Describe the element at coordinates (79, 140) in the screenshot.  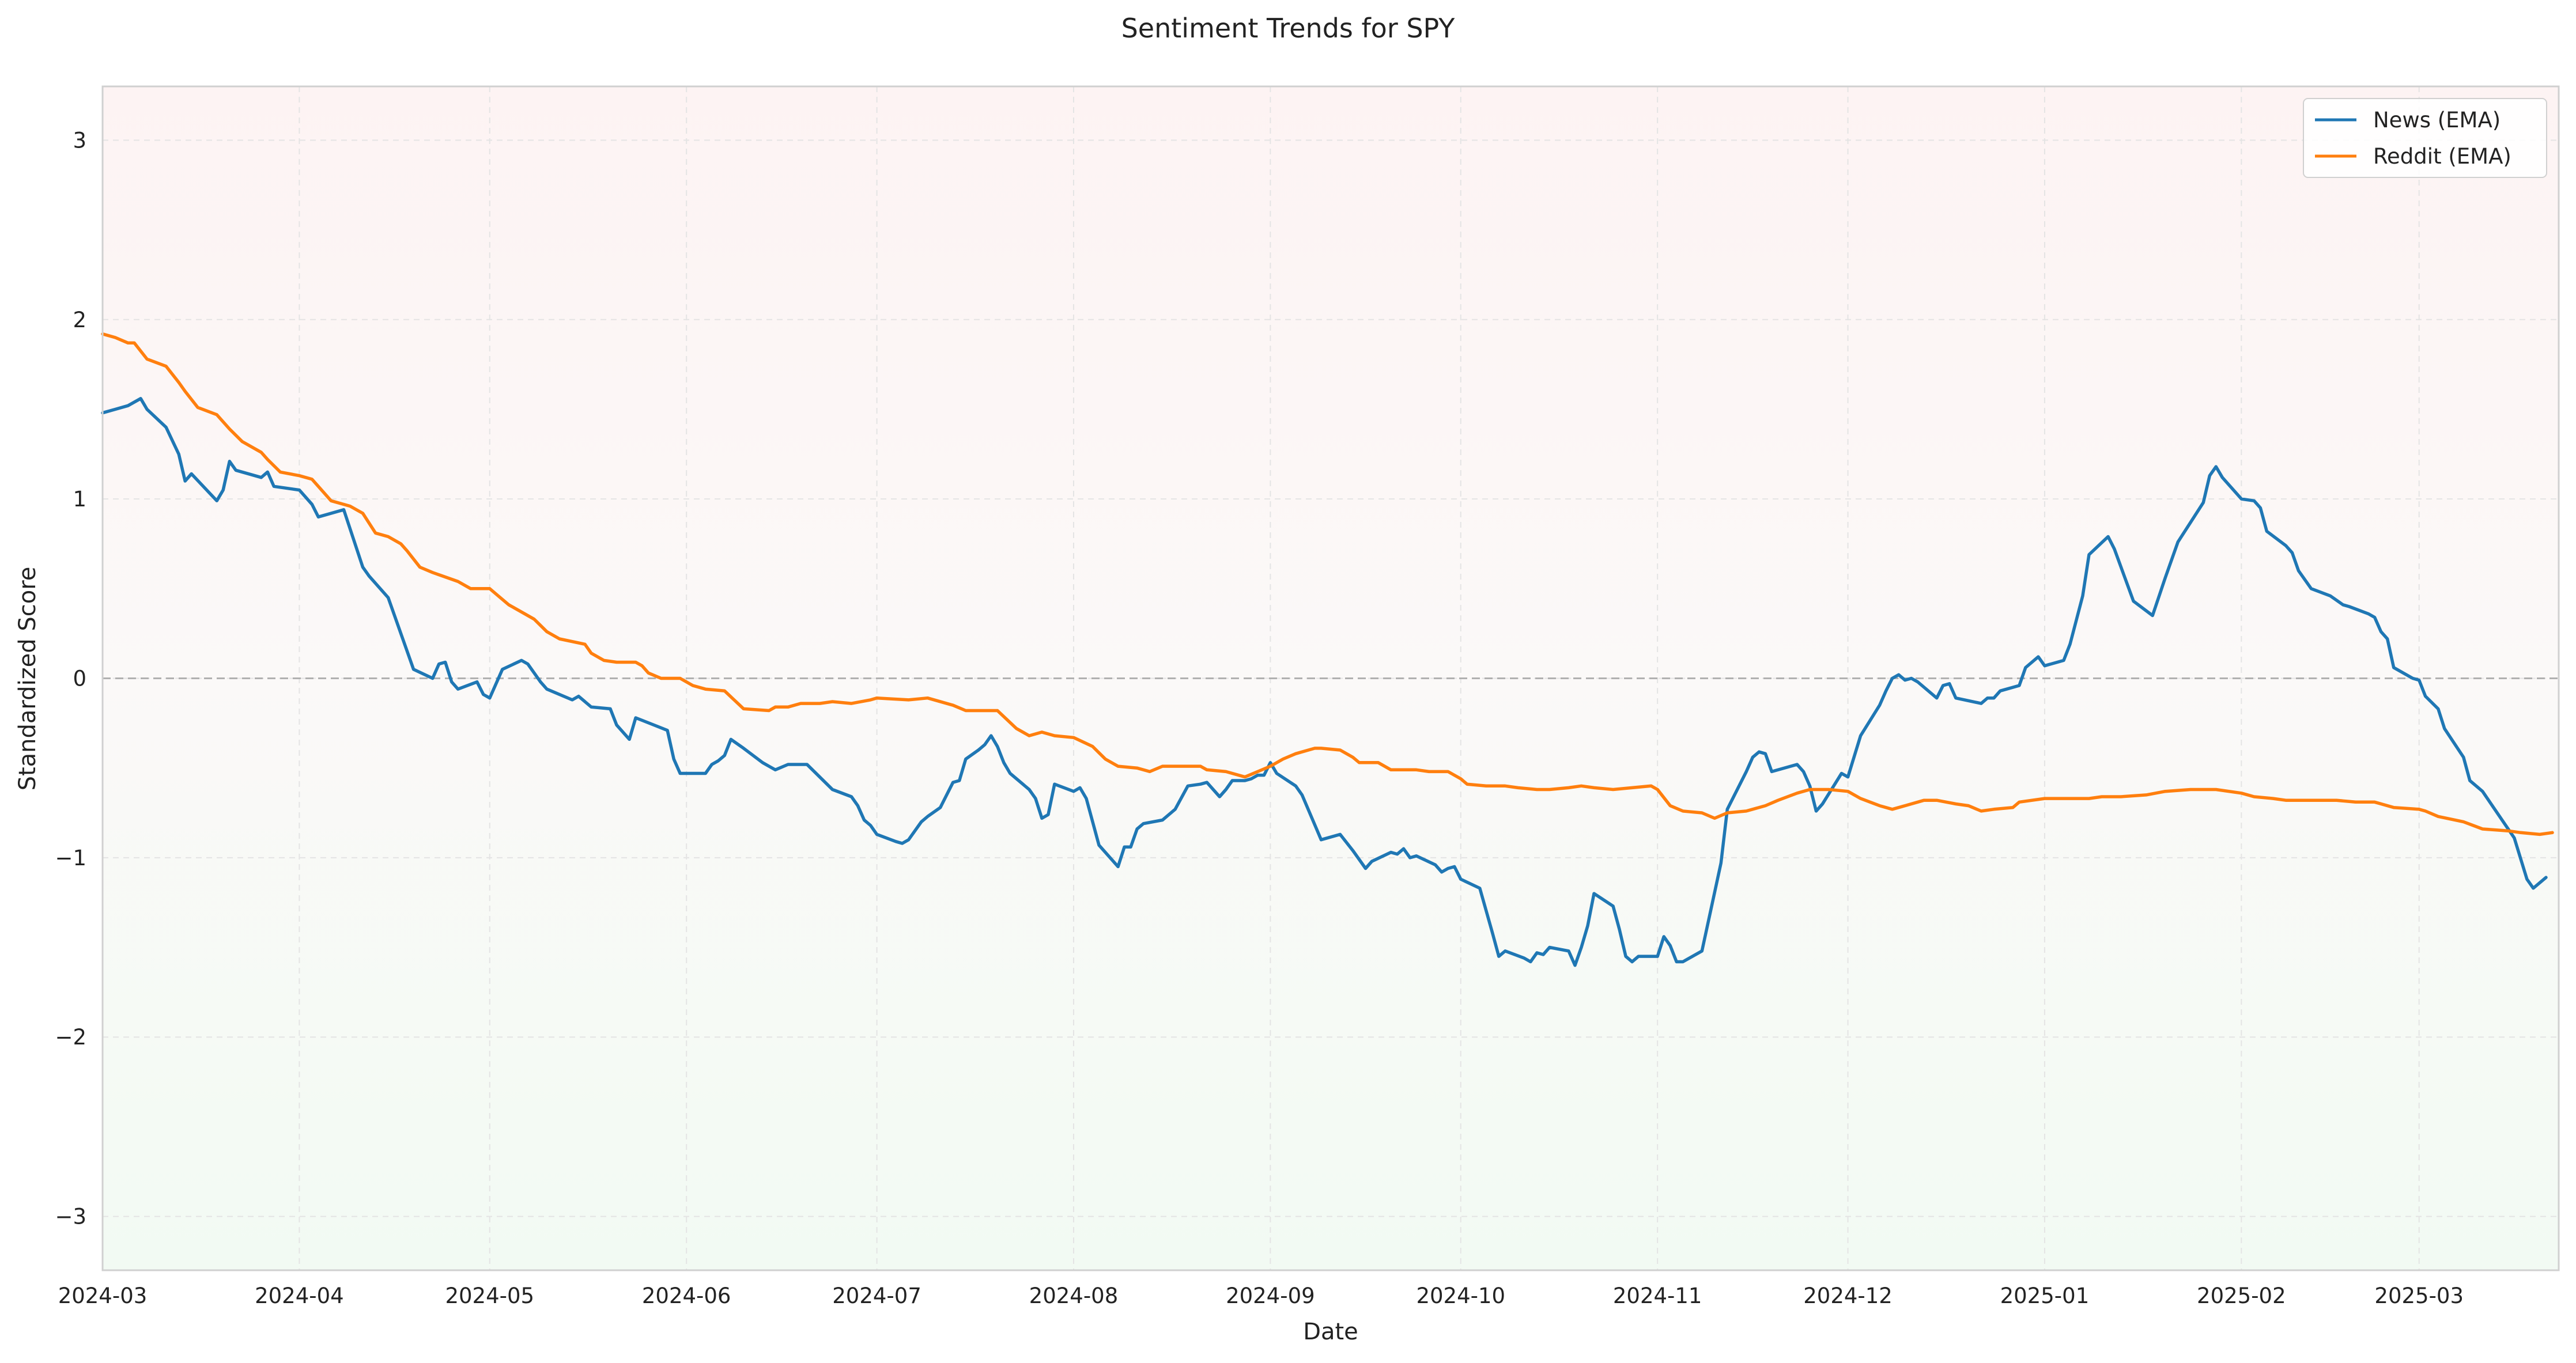
I see `y-tick-label: 3` at that location.